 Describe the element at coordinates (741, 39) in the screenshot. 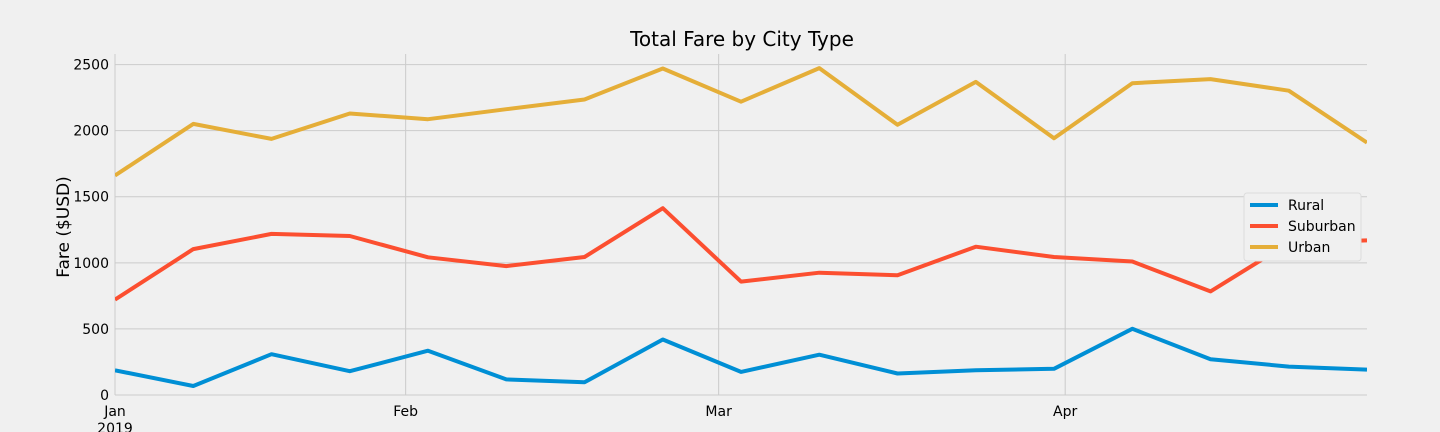

I see `chart-title: Total Fare by City Type` at that location.